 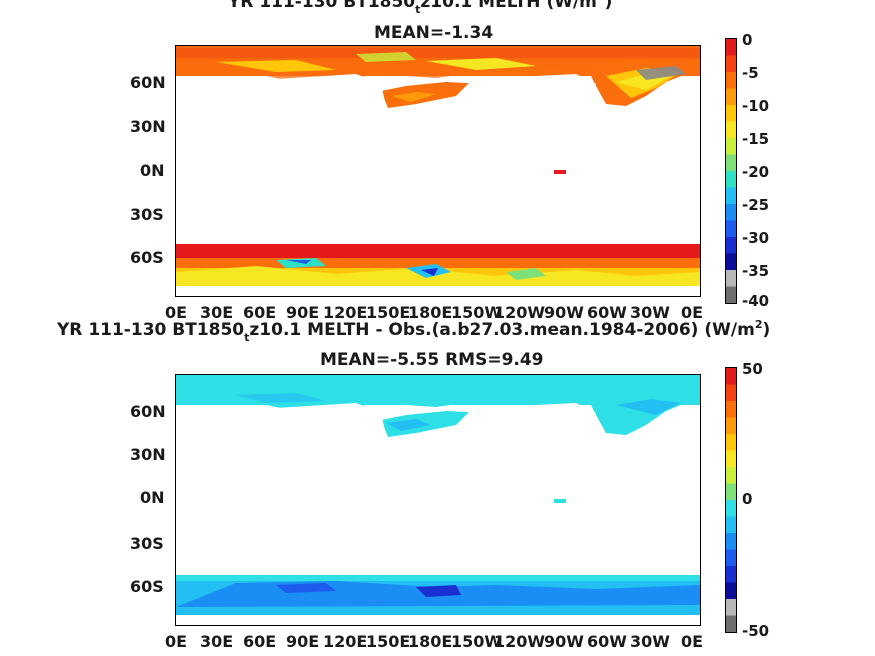 I want to click on colorbar-tick: -15, so click(x=756, y=139).